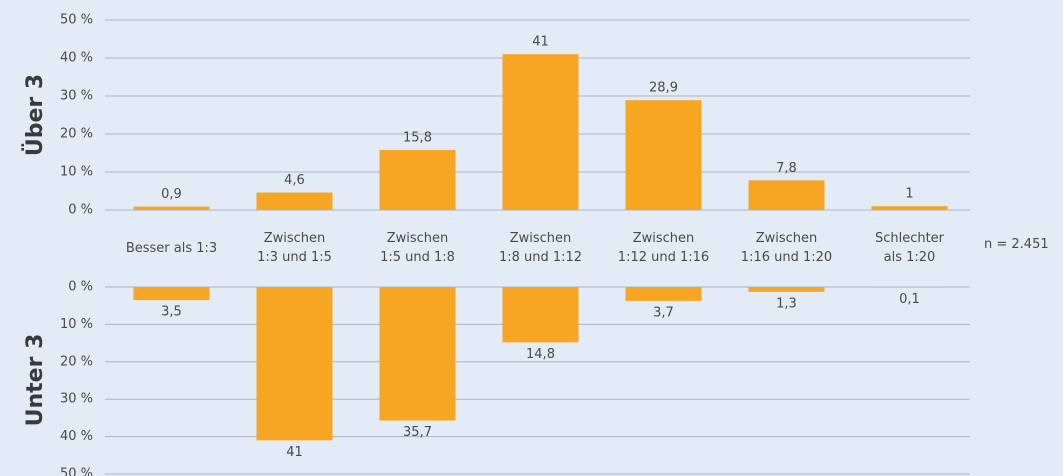 The width and height of the screenshot is (1063, 476). Describe the element at coordinates (786, 168) in the screenshot. I see `value-label: 7,8` at that location.